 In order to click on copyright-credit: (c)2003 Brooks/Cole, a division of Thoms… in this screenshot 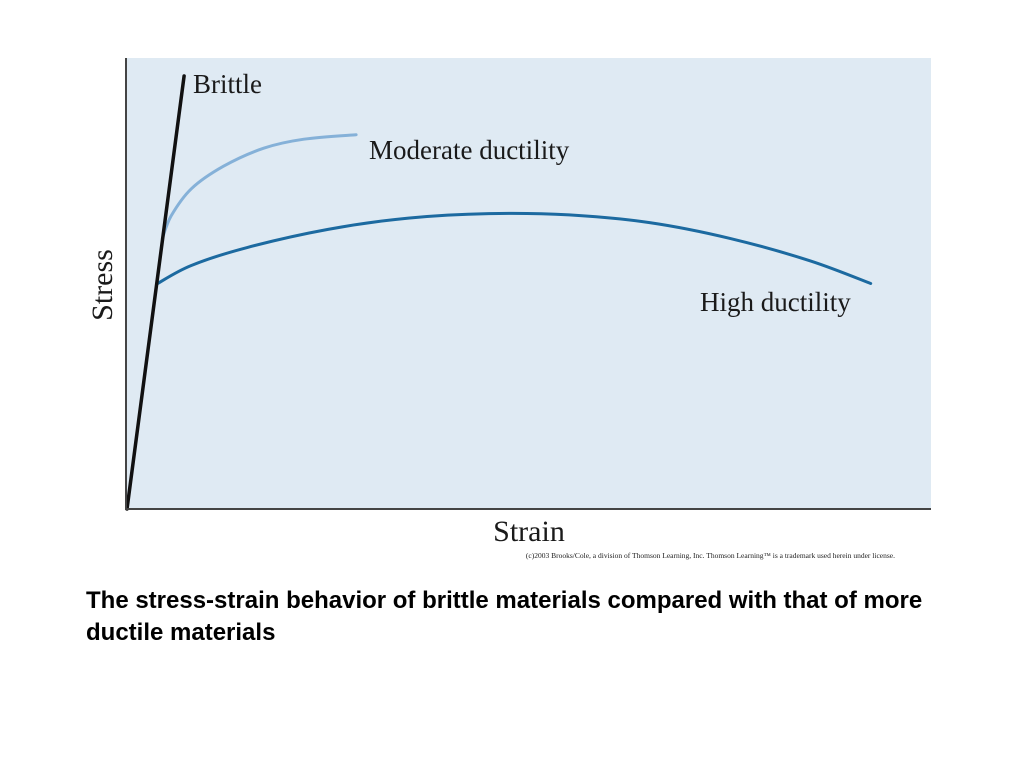, I will do `click(710, 555)`.